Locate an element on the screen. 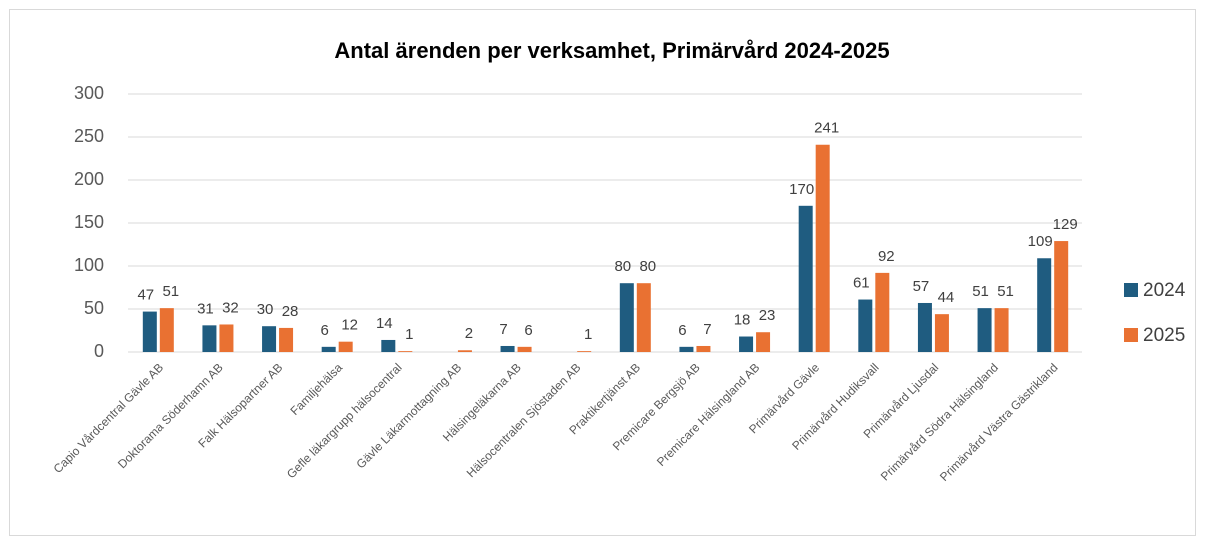  data-label: 23 is located at coordinates (767, 315).